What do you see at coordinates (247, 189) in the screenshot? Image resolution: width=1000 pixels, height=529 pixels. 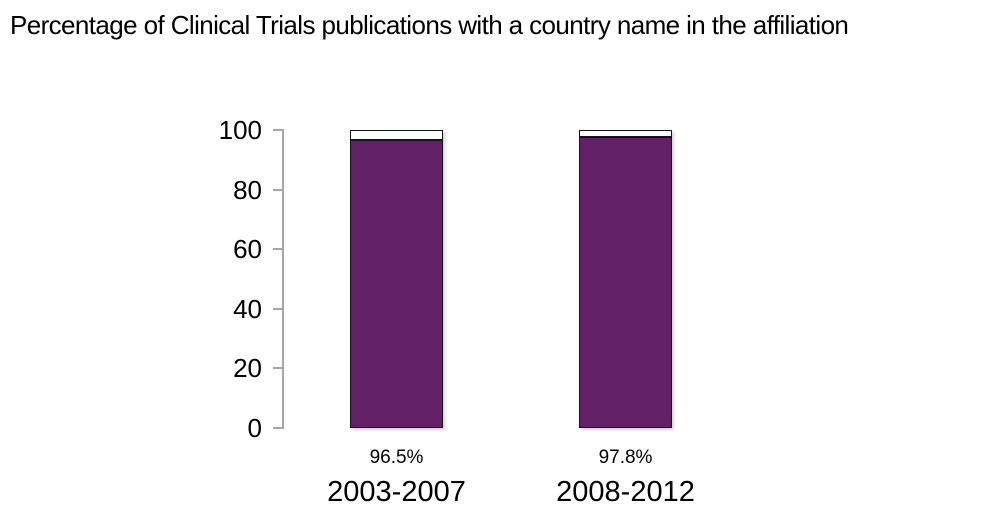 I see `y-axis-tick-label: 80` at bounding box center [247, 189].